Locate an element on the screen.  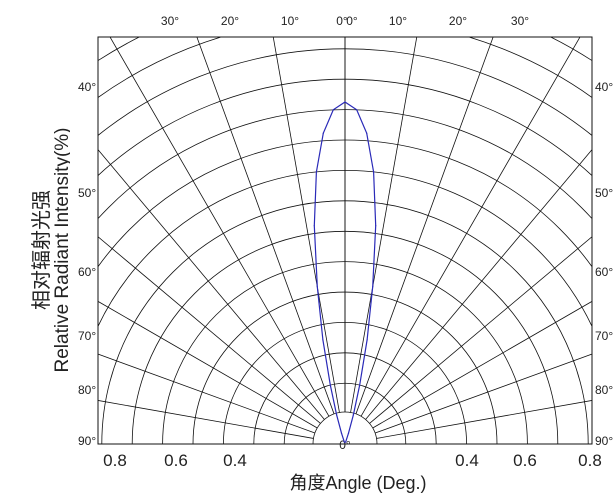
left-angle-label: 40° is located at coordinates (87, 87).